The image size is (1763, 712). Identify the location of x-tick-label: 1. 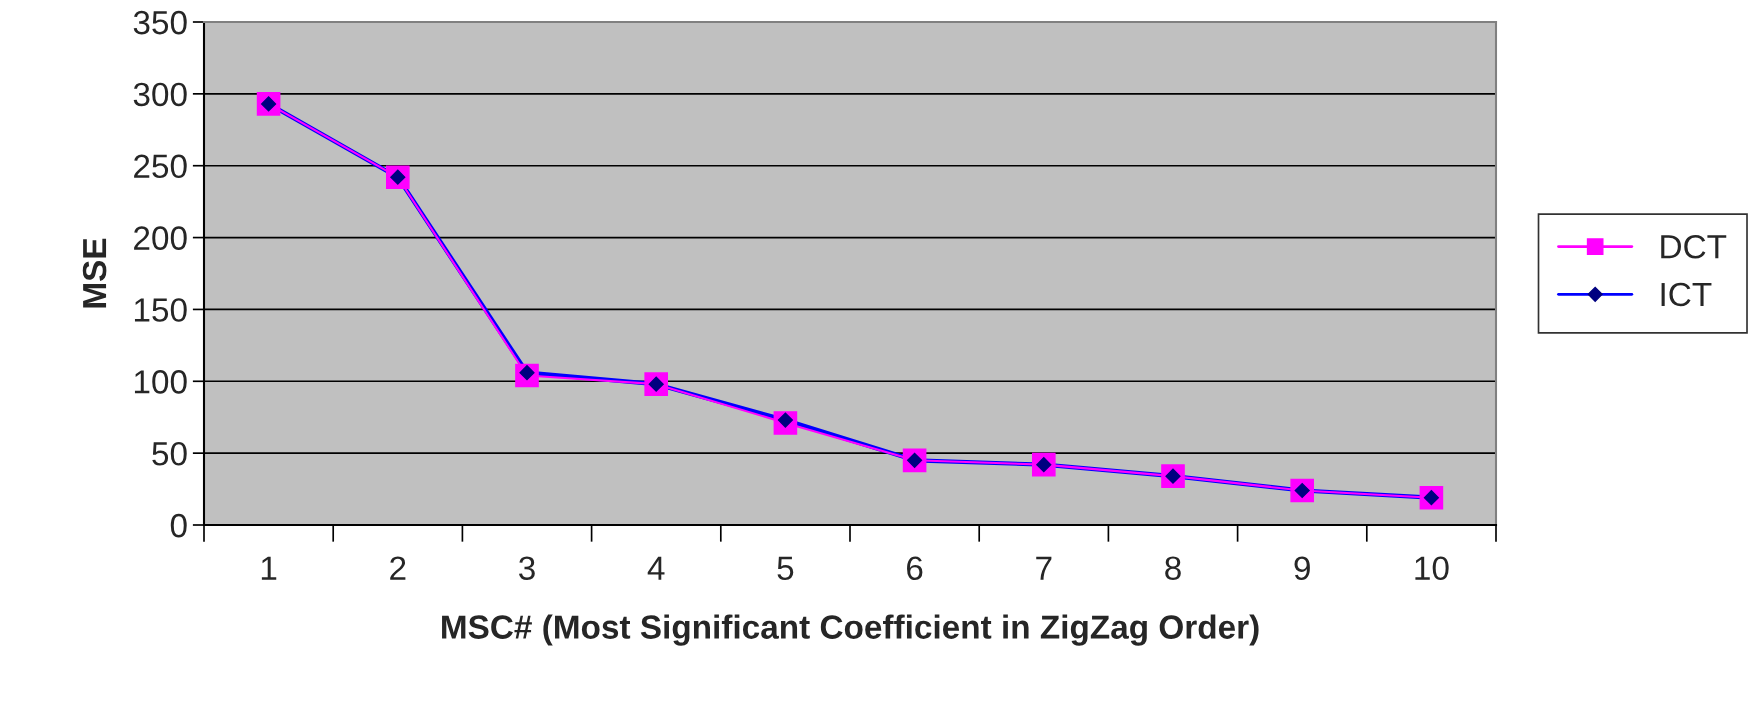
(269, 568).